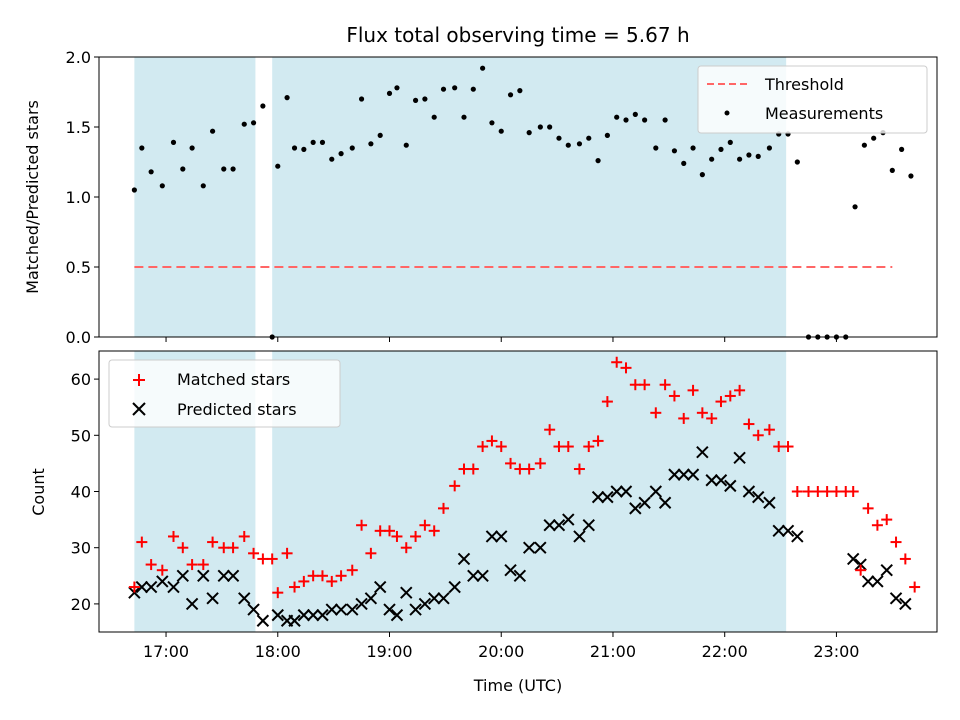 The height and width of the screenshot is (720, 960). What do you see at coordinates (501, 646) in the screenshot?
I see `bottom-x-ticks: 17:00 18:00 19:00 20:00 21:00 22:00 23:00` at bounding box center [501, 646].